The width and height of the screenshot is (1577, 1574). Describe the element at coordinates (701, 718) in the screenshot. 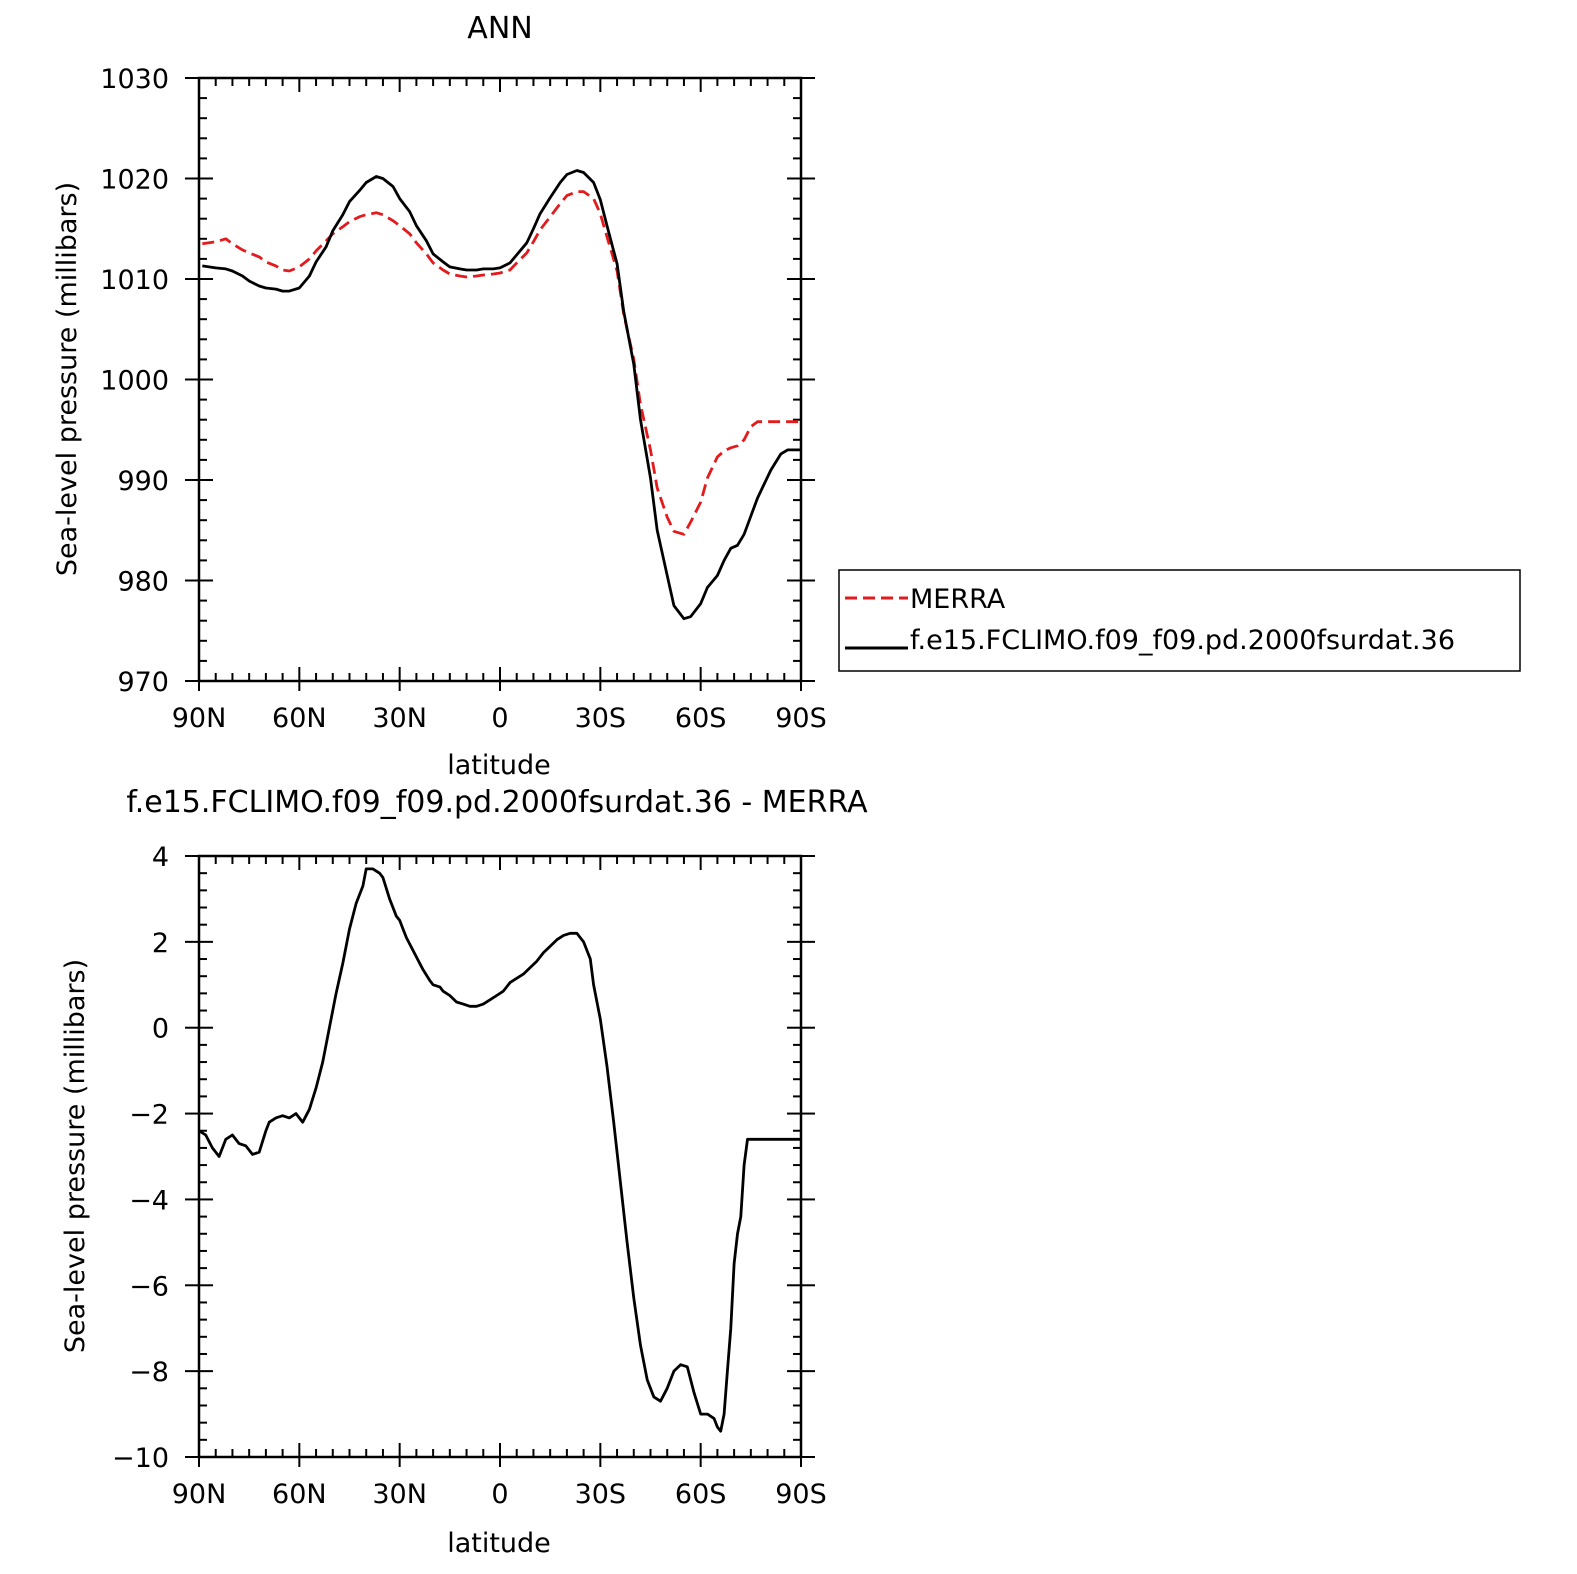

I see `top-x-tick-label: 60S` at that location.